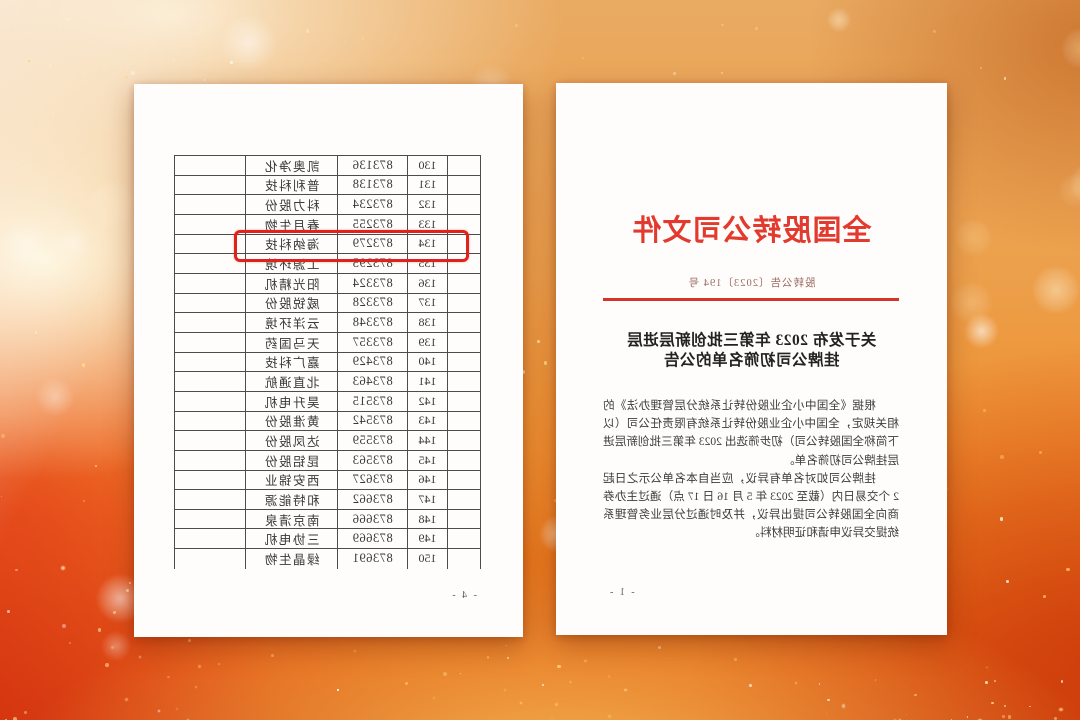 This screenshot has height=720, width=1080. Describe the element at coordinates (291, 401) in the screenshot. I see `company-name-cell: 昊升电机` at that location.